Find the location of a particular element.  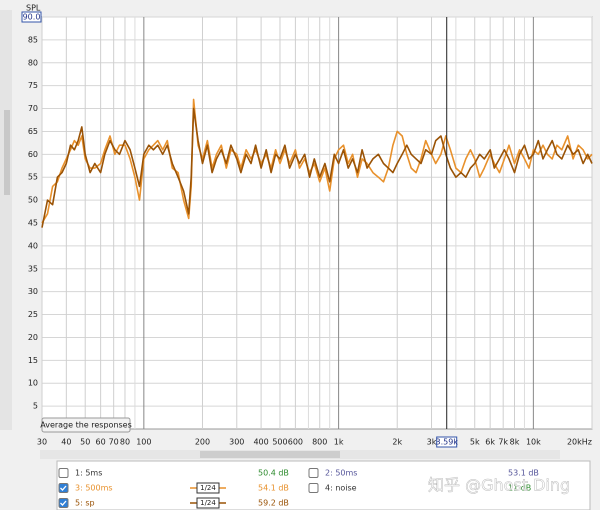

x-tick-label: 400 is located at coordinates (260, 442).